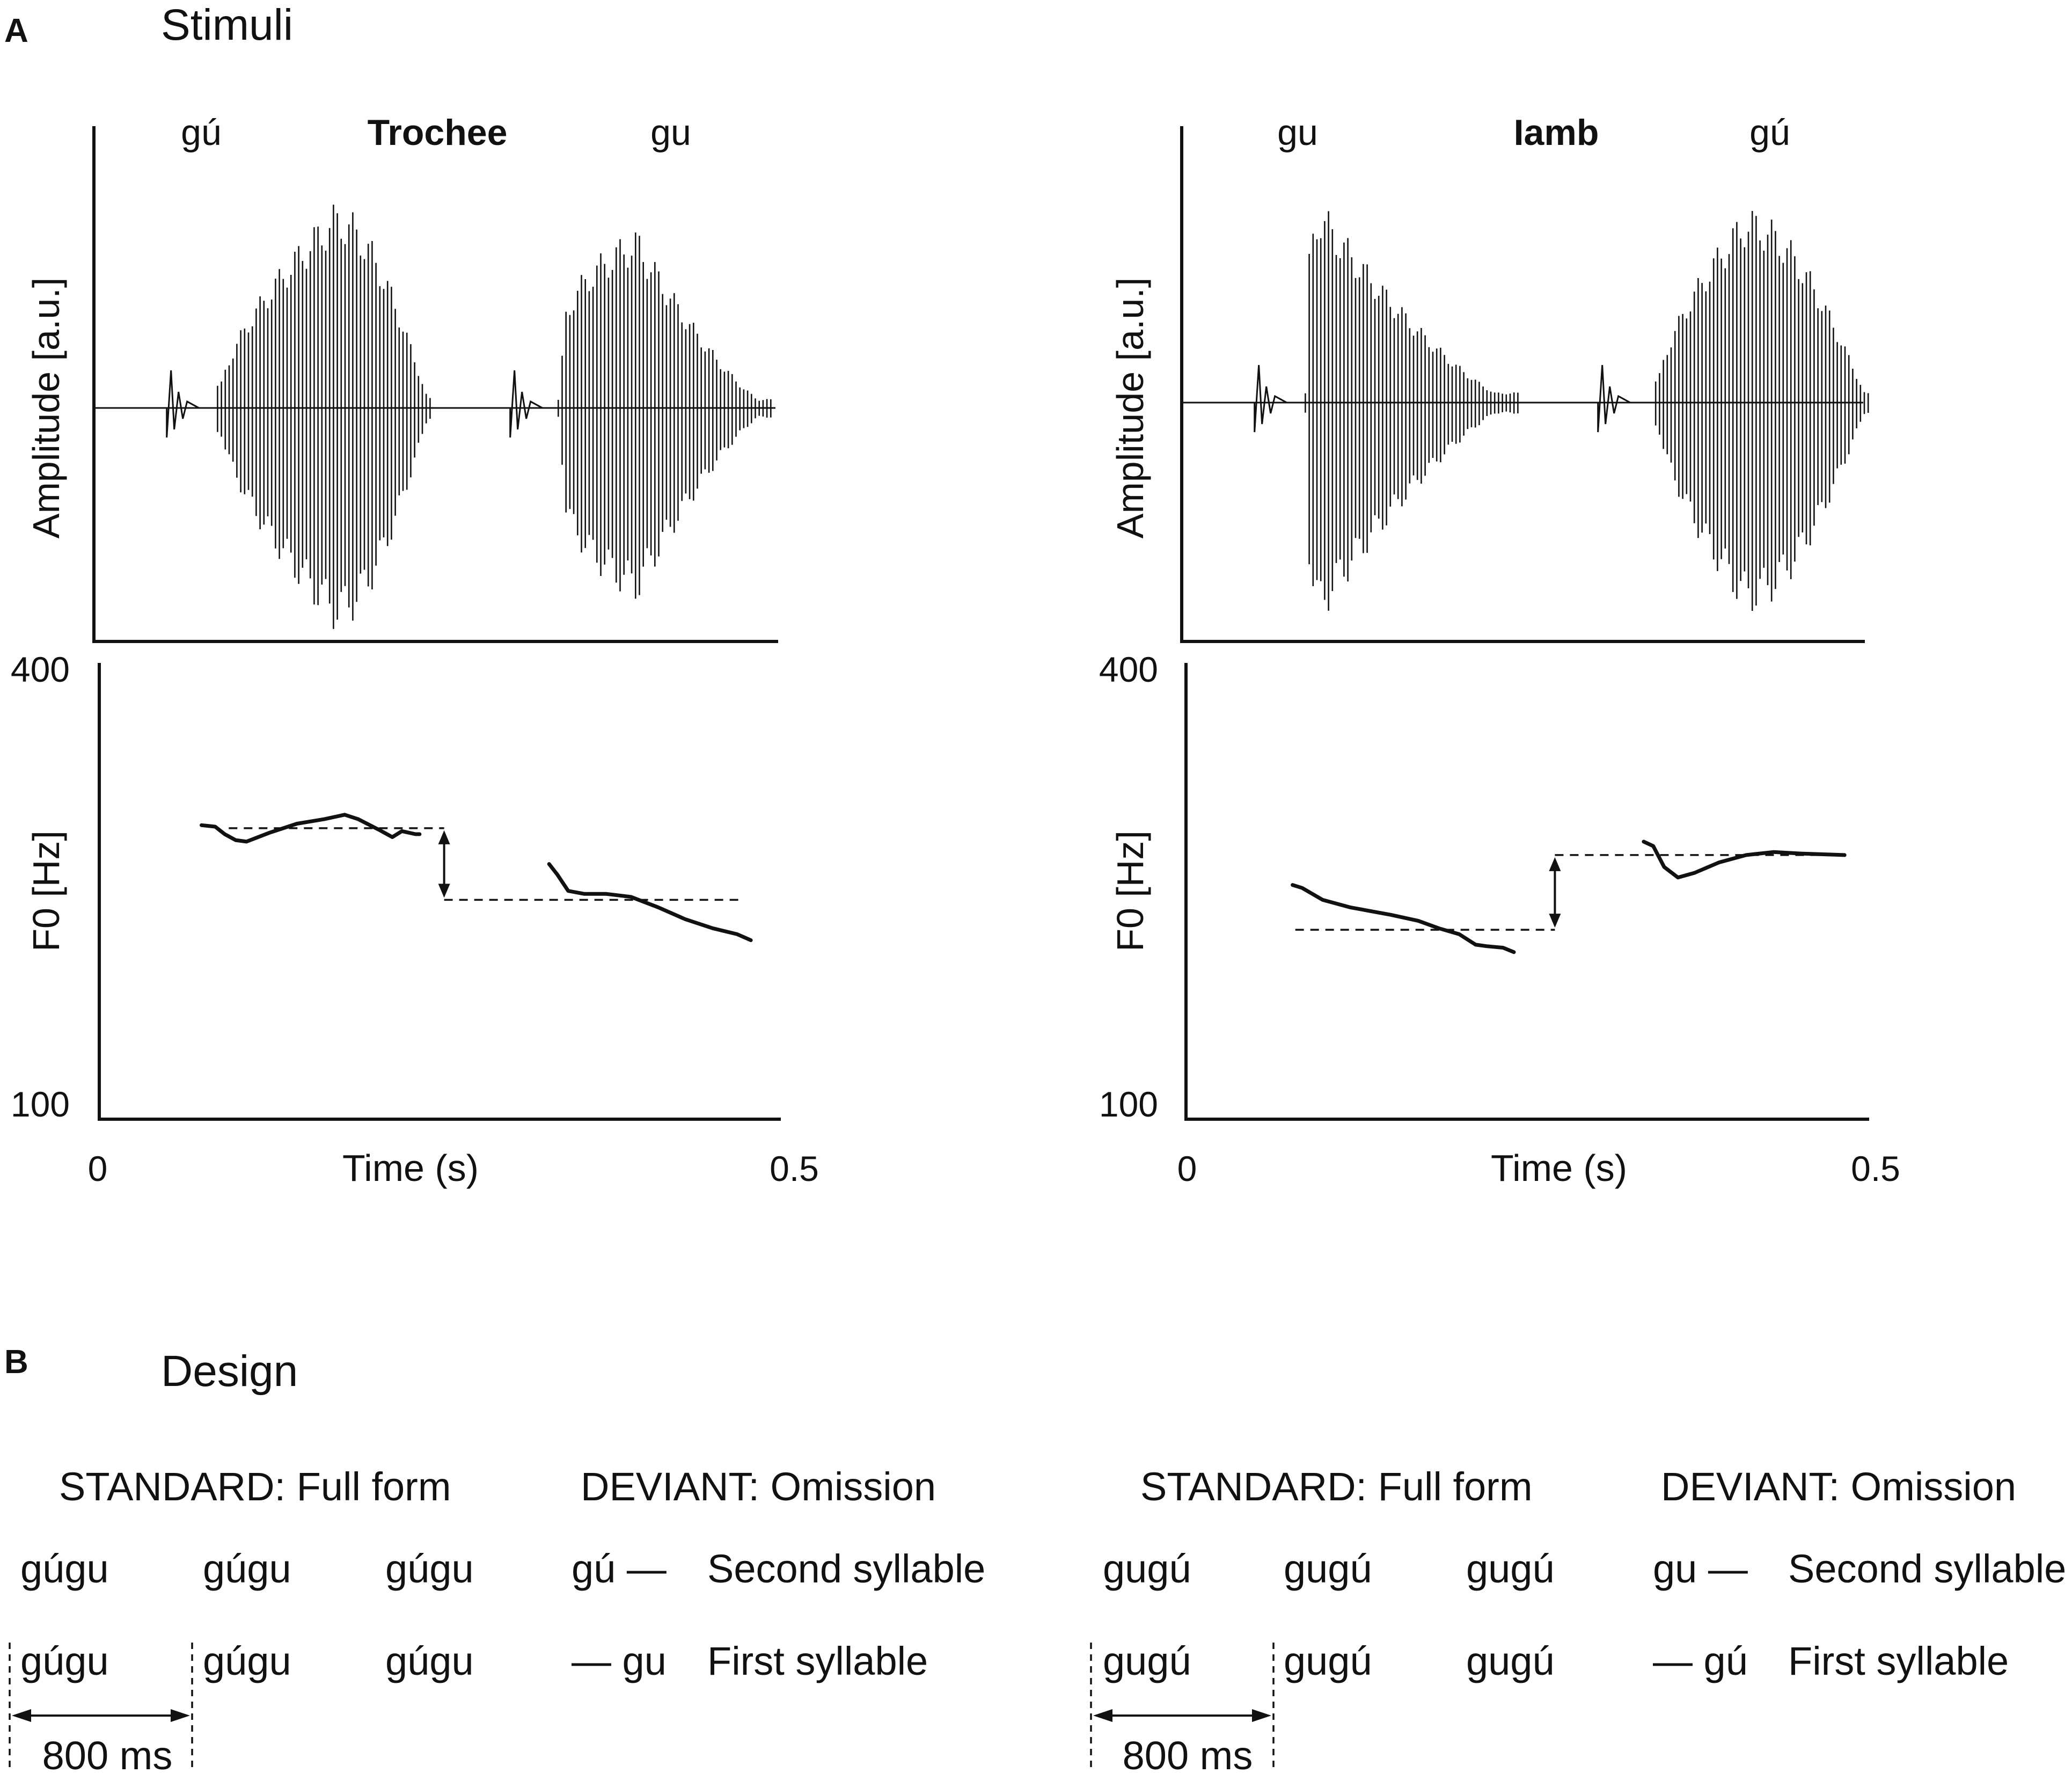 This screenshot has height=1773, width=2072. I want to click on iamb-title: Iamb, so click(1556, 132).